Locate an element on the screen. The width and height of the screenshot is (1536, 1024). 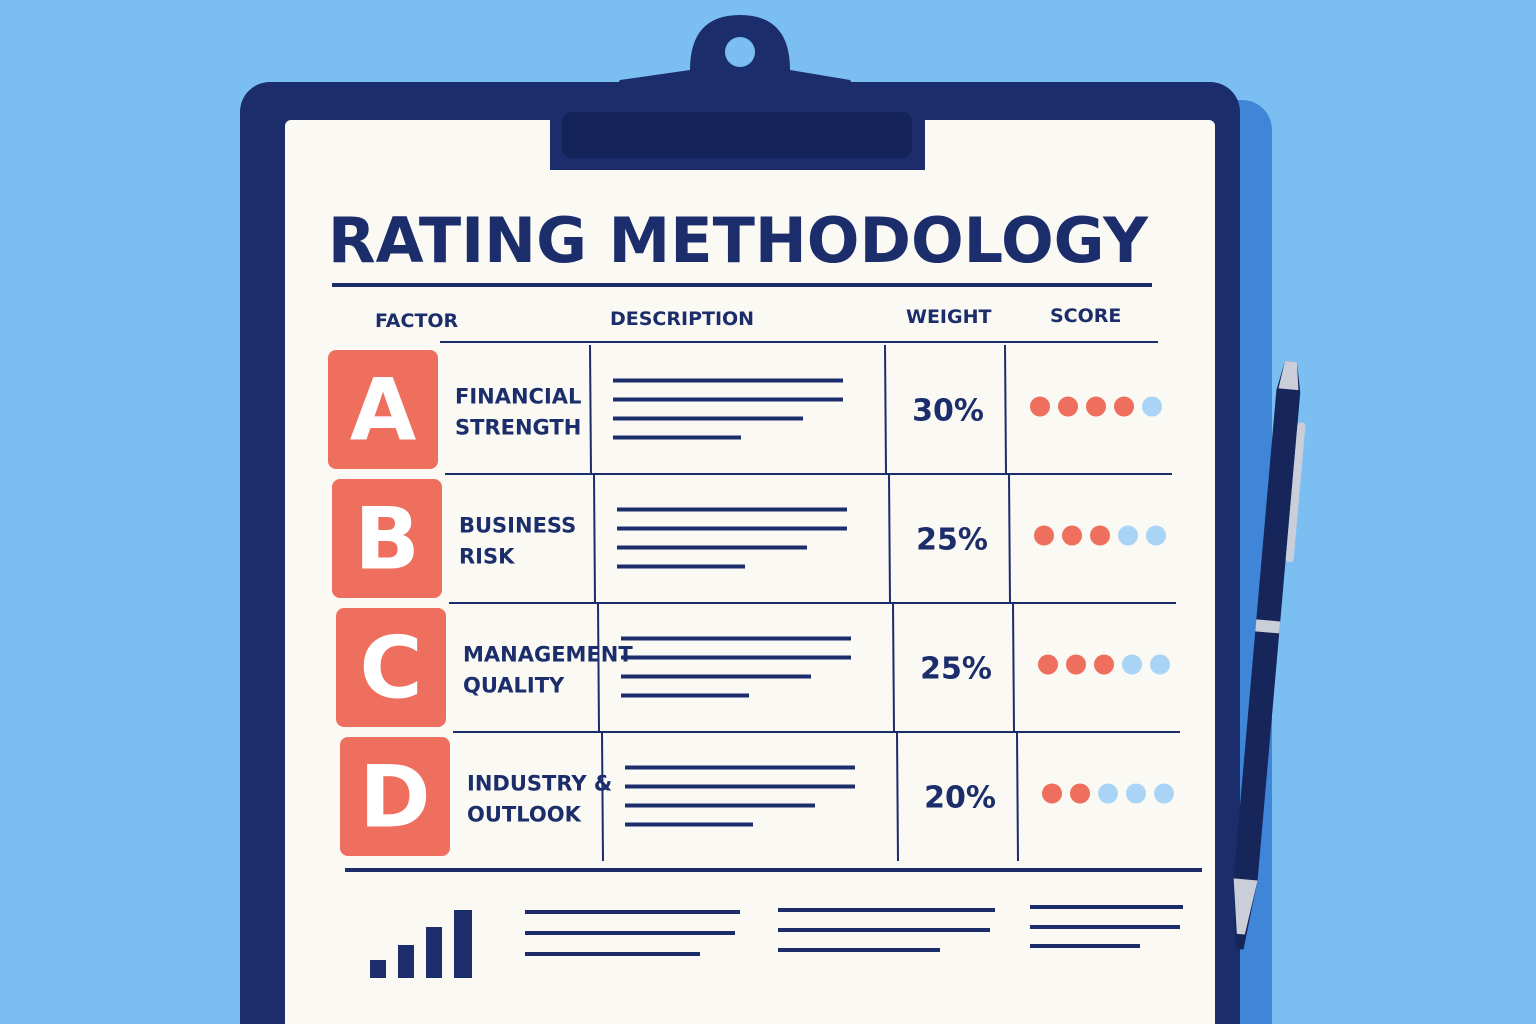
weight: 30% is located at coordinates (948, 411).